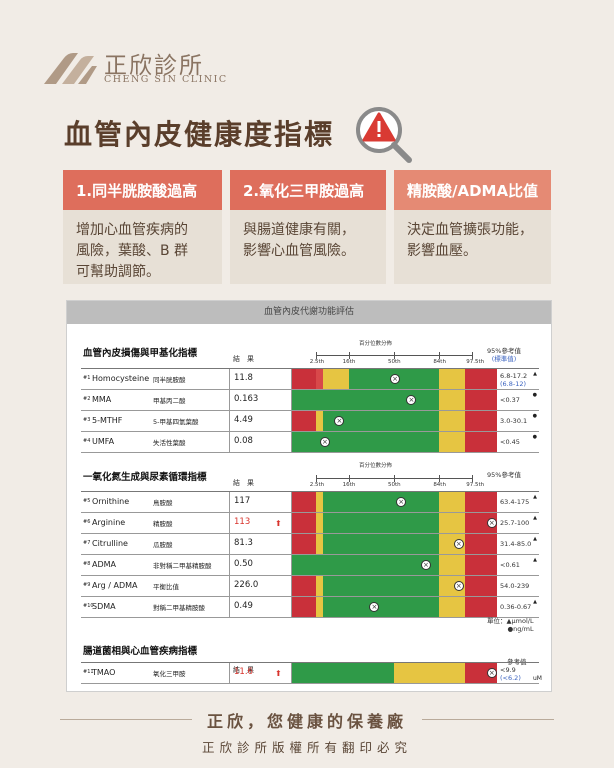 The width and height of the screenshot is (614, 768). Describe the element at coordinates (394, 362) in the screenshot. I see `percentile-tick-label: 50th` at that location.